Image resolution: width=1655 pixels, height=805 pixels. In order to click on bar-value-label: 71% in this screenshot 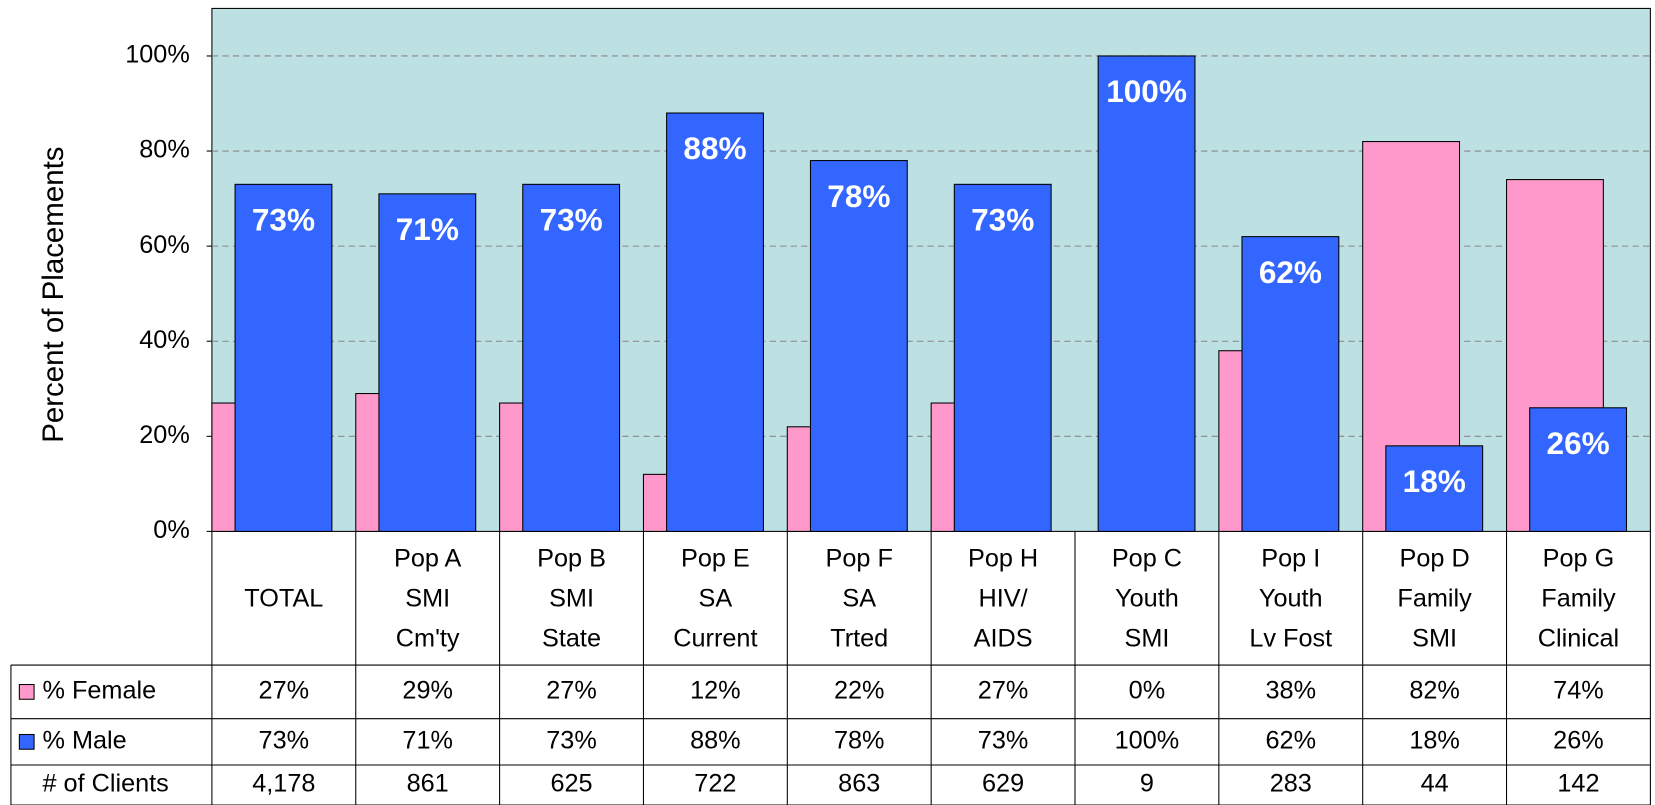, I will do `click(427, 229)`.